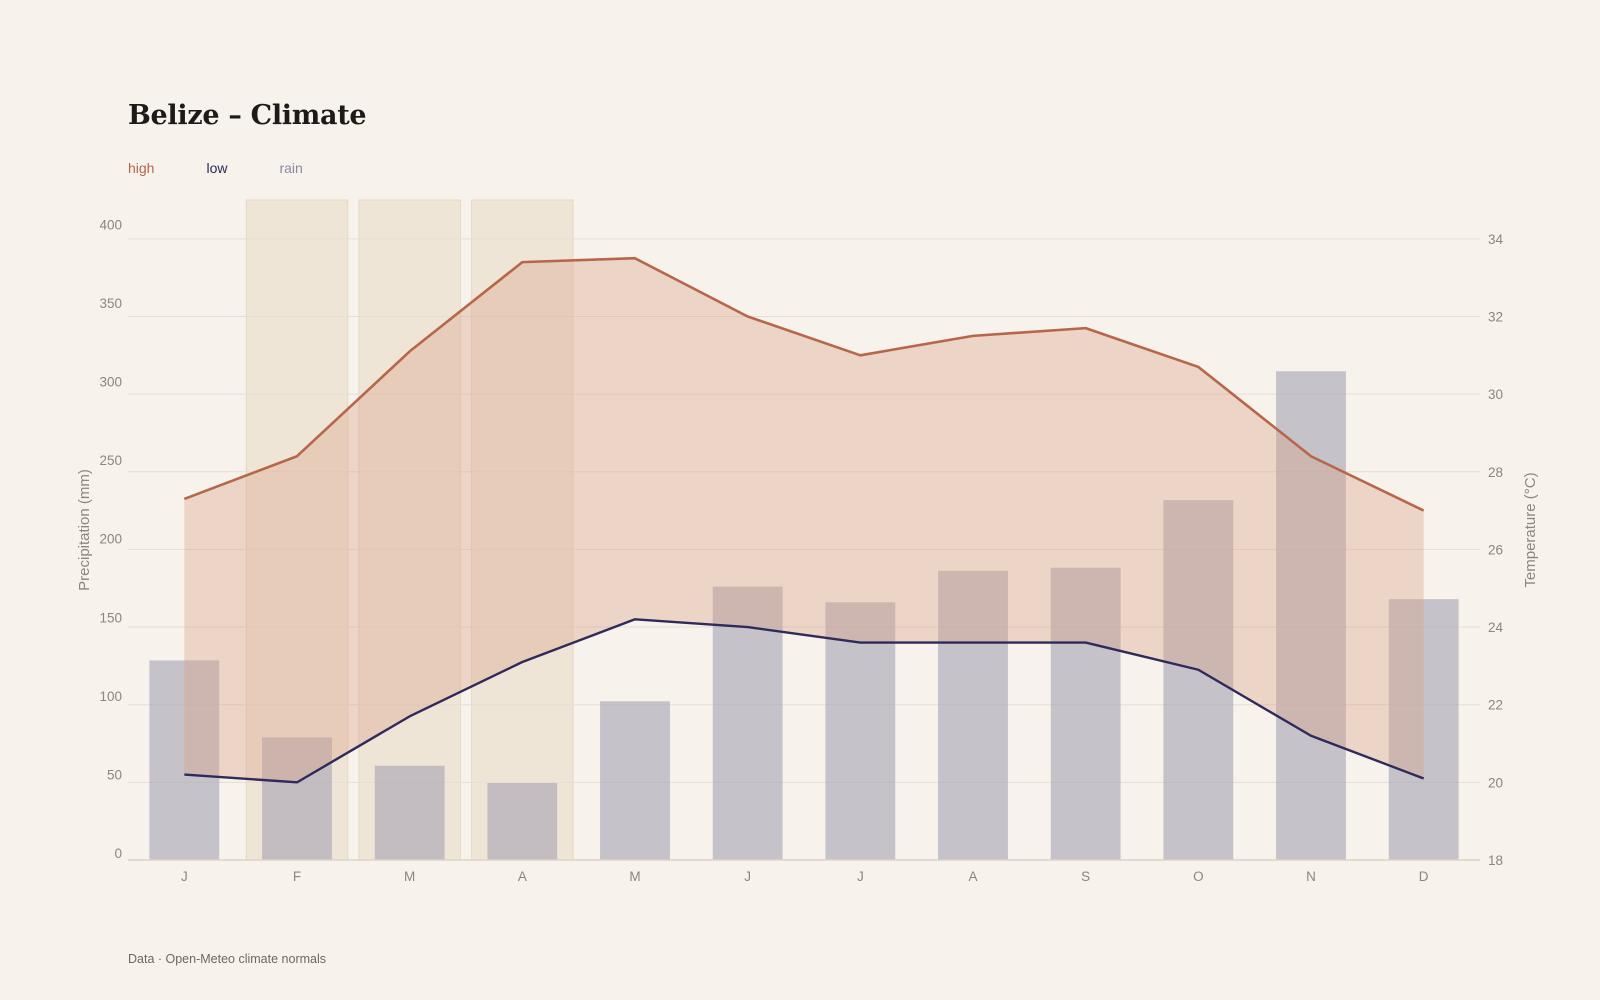 The height and width of the screenshot is (1000, 1600). Describe the element at coordinates (1424, 876) in the screenshot. I see `x-tick-label: D` at that location.